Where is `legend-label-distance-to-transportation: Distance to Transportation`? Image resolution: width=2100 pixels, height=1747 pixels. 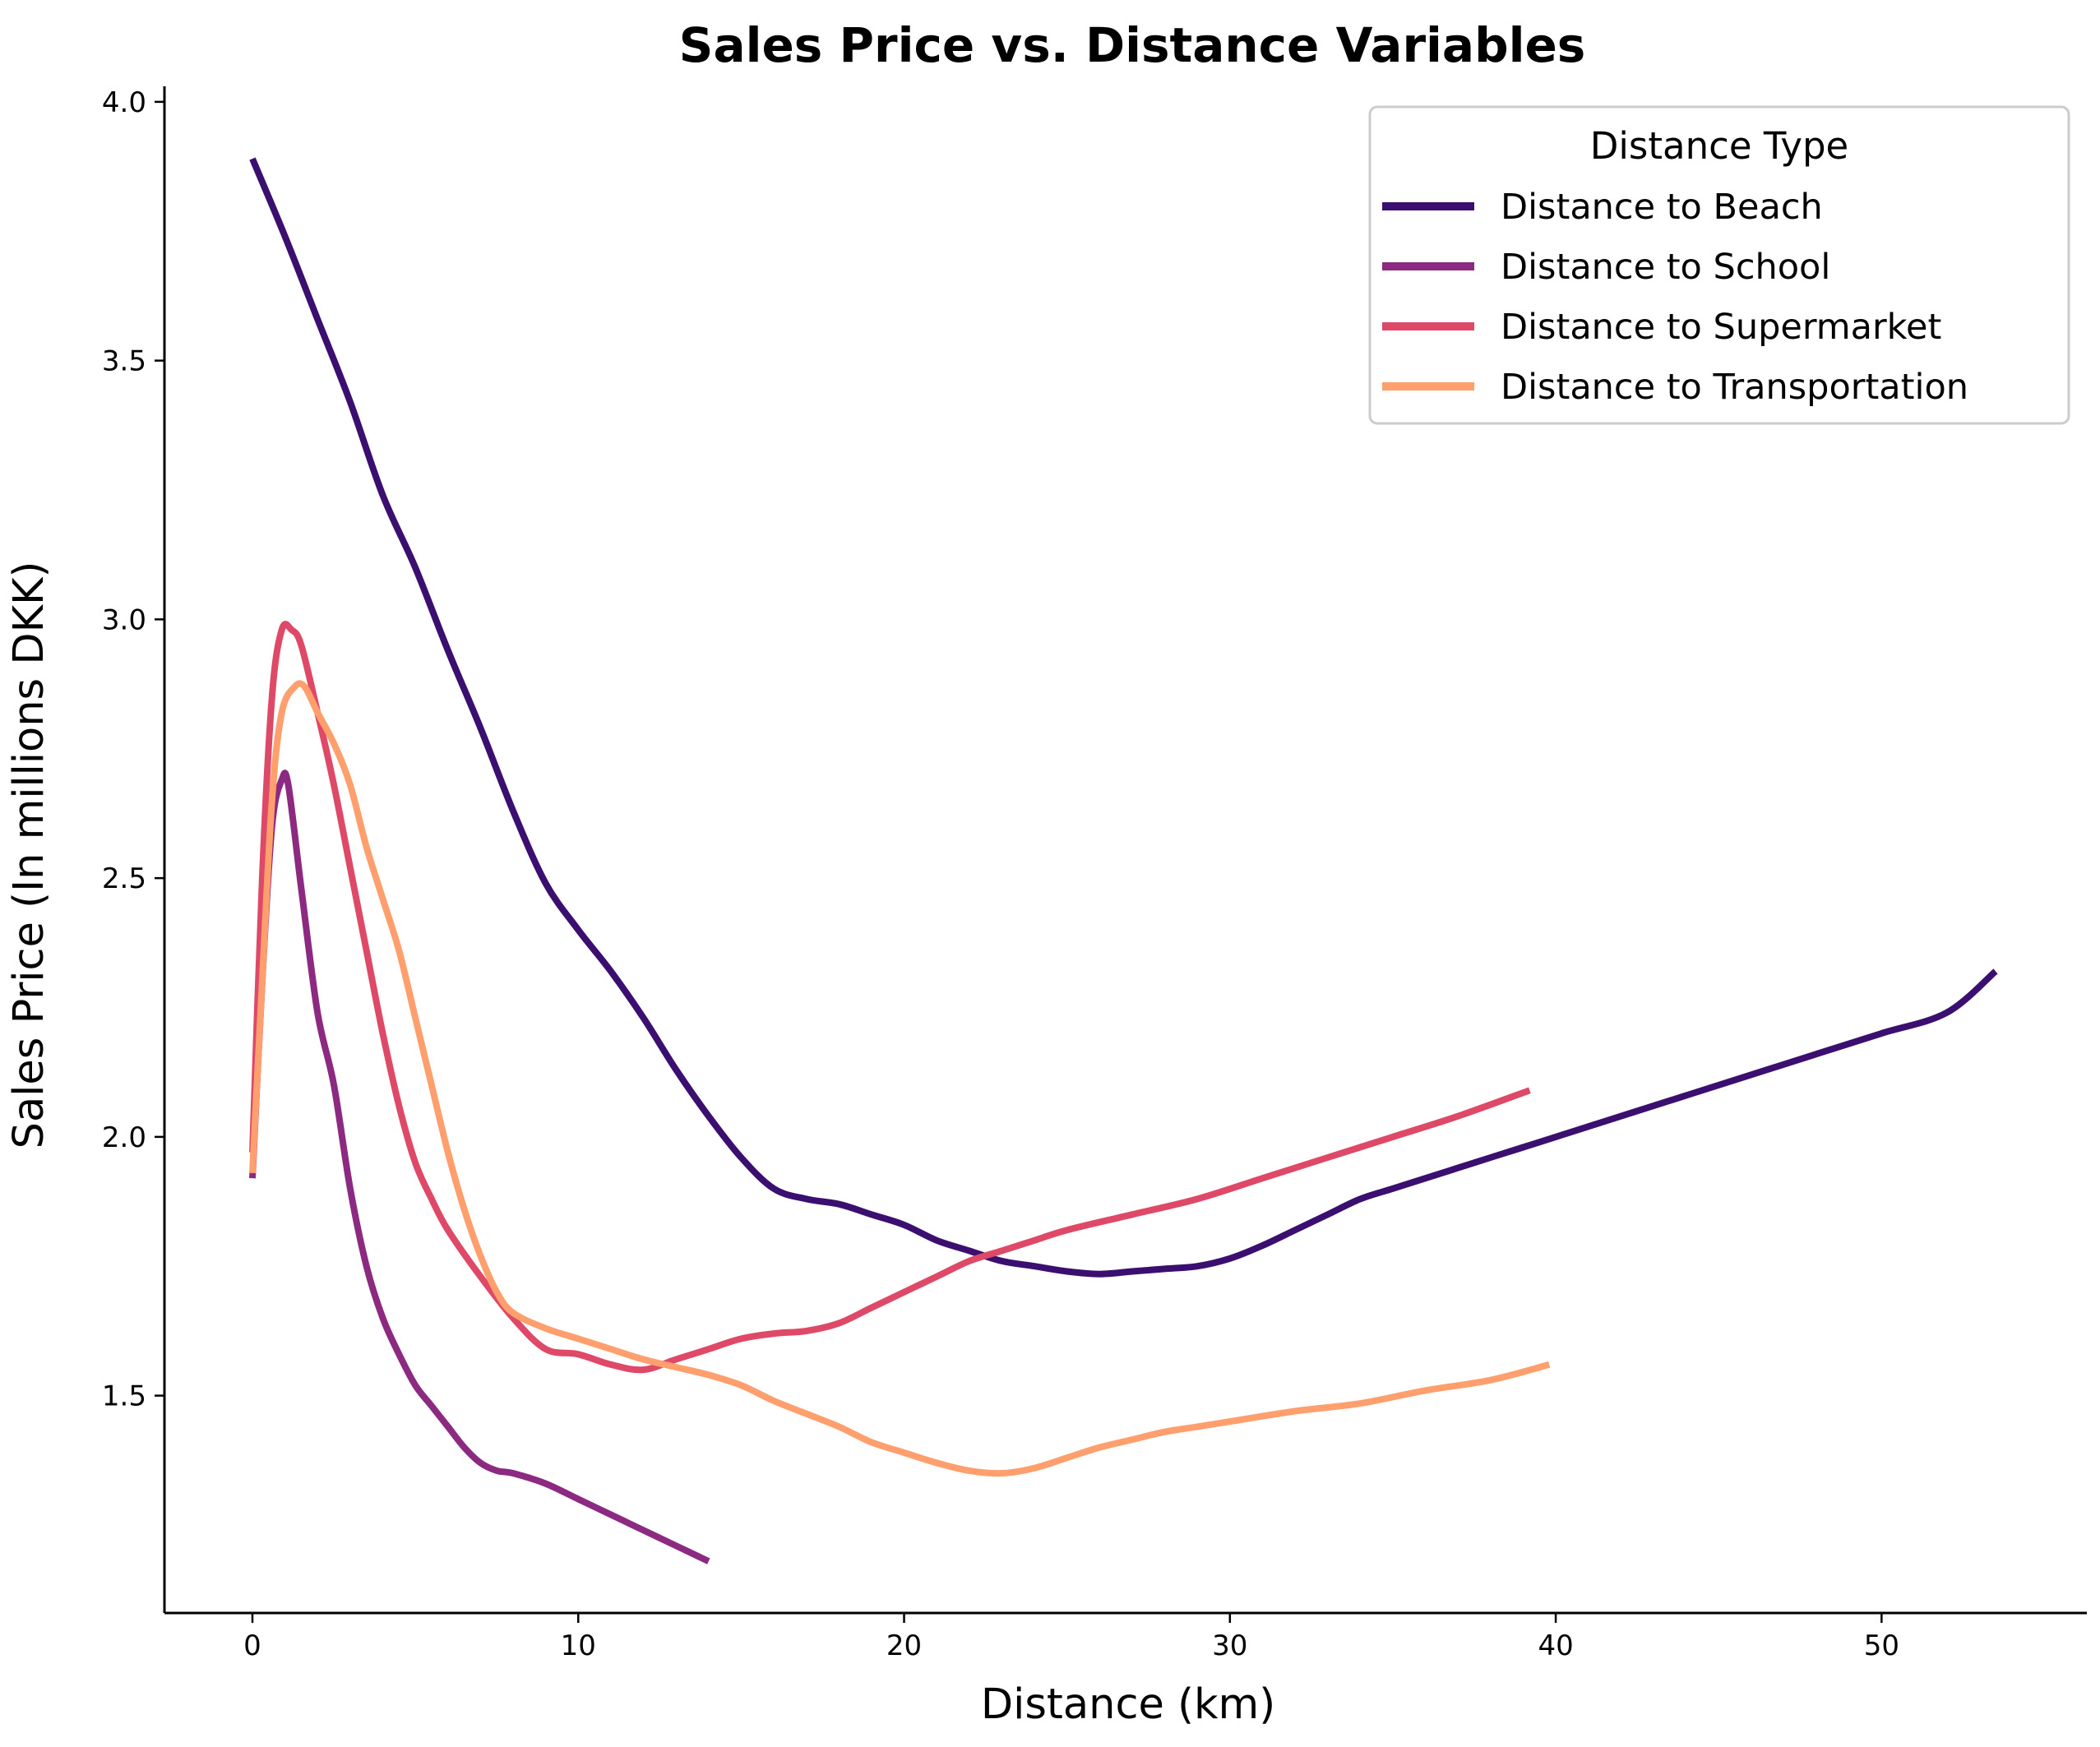
legend-label-distance-to-transportation: Distance to Transportation is located at coordinates (1734, 387).